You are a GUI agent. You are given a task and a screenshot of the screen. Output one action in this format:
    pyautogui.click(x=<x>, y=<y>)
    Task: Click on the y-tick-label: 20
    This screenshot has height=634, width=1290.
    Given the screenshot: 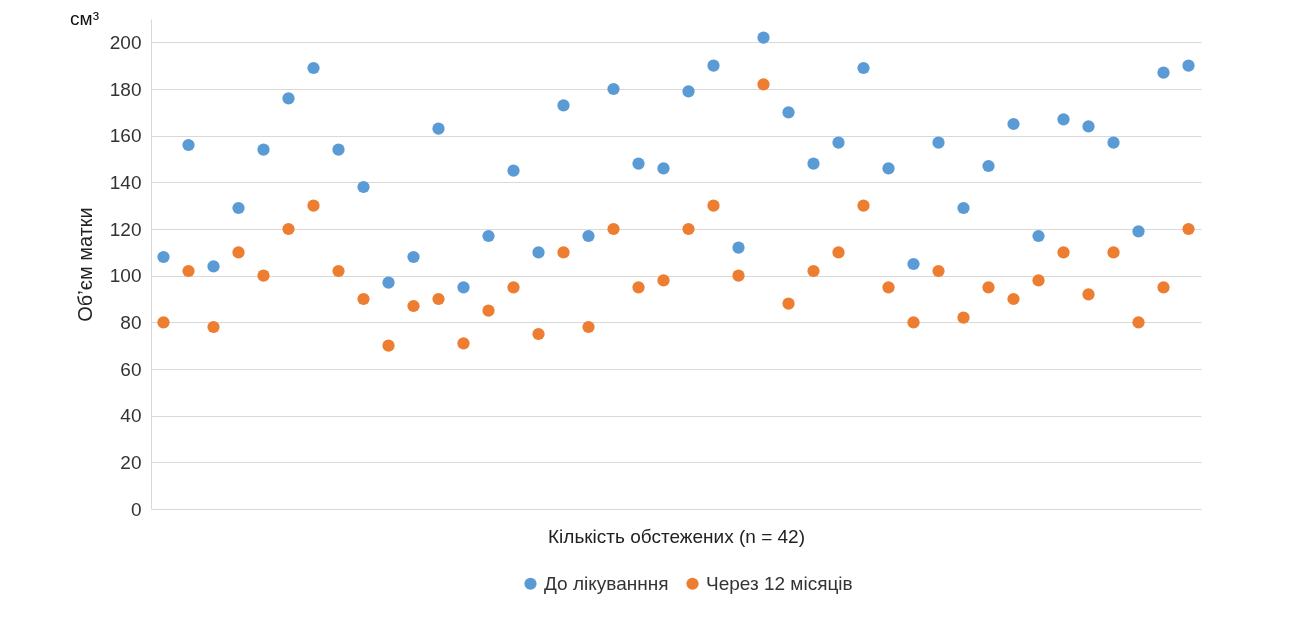 What is the action you would take?
    pyautogui.click(x=131, y=462)
    